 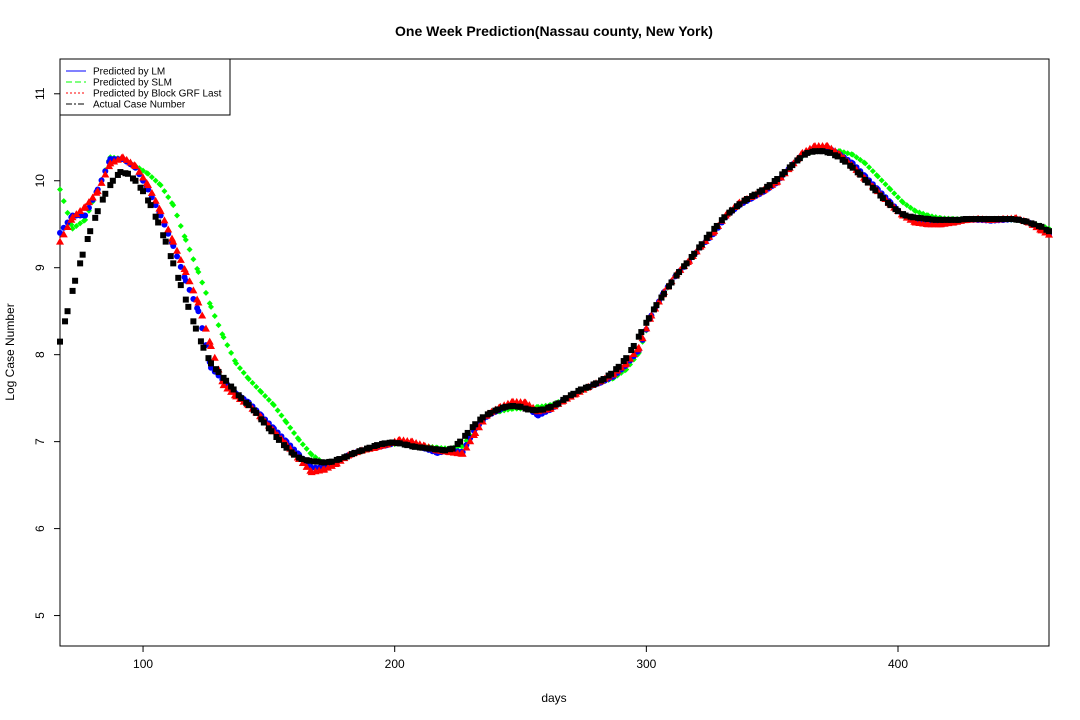 I want to click on legend-label-3: Actual Case Number, so click(x=139, y=105).